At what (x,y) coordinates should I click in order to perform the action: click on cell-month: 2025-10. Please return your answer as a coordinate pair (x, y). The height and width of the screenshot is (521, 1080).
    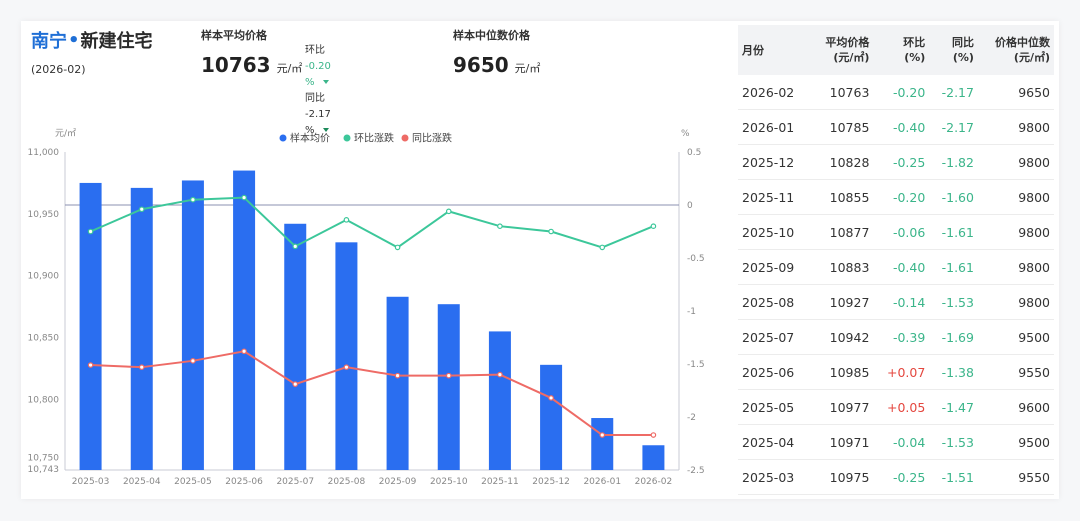
    Looking at the image, I should click on (774, 232).